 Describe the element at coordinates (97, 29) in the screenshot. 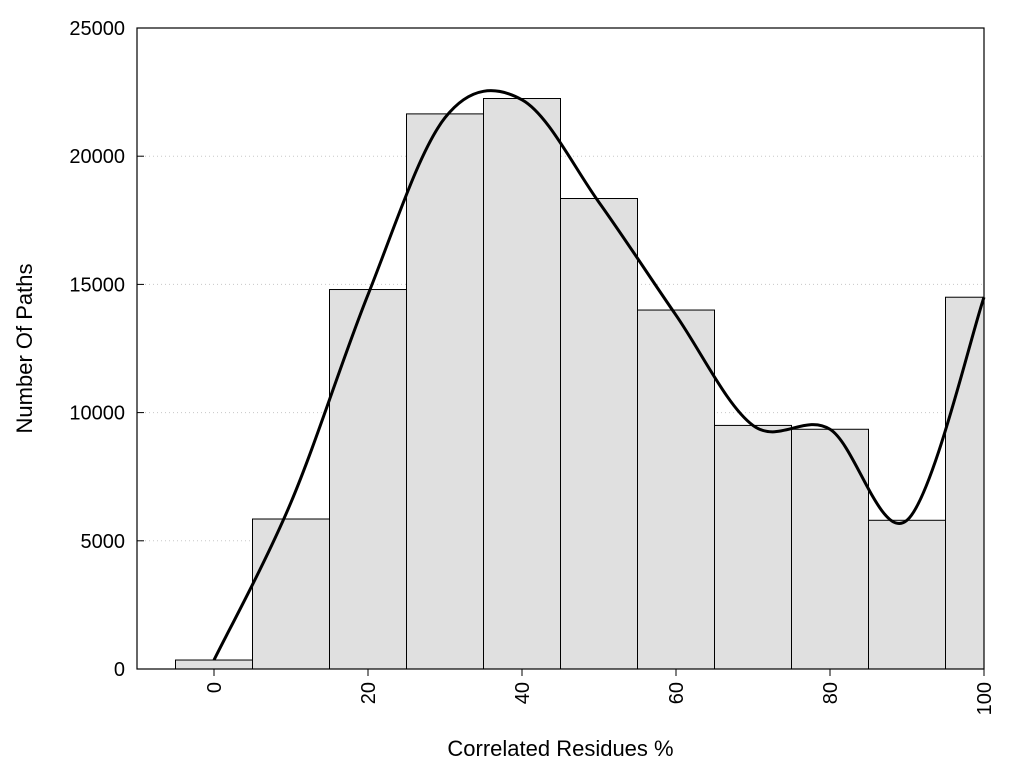

I see `y-tick-label: 25000` at that location.